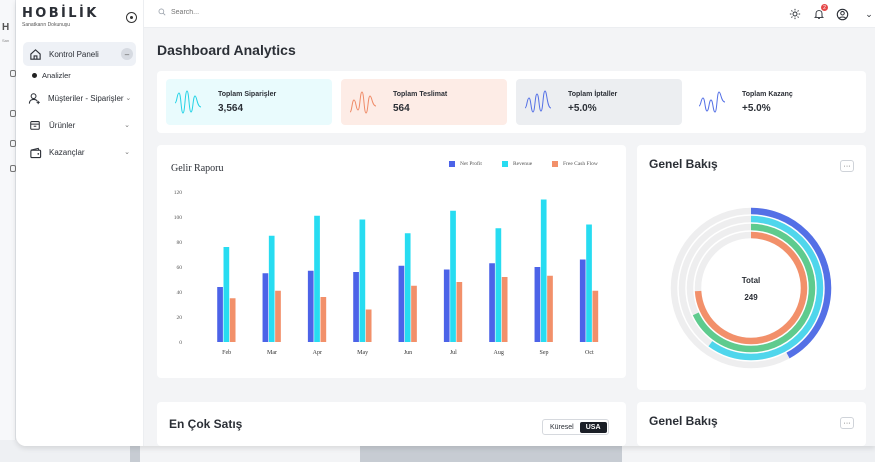  I want to click on stat-label: Toplam Teslimat, so click(420, 94).